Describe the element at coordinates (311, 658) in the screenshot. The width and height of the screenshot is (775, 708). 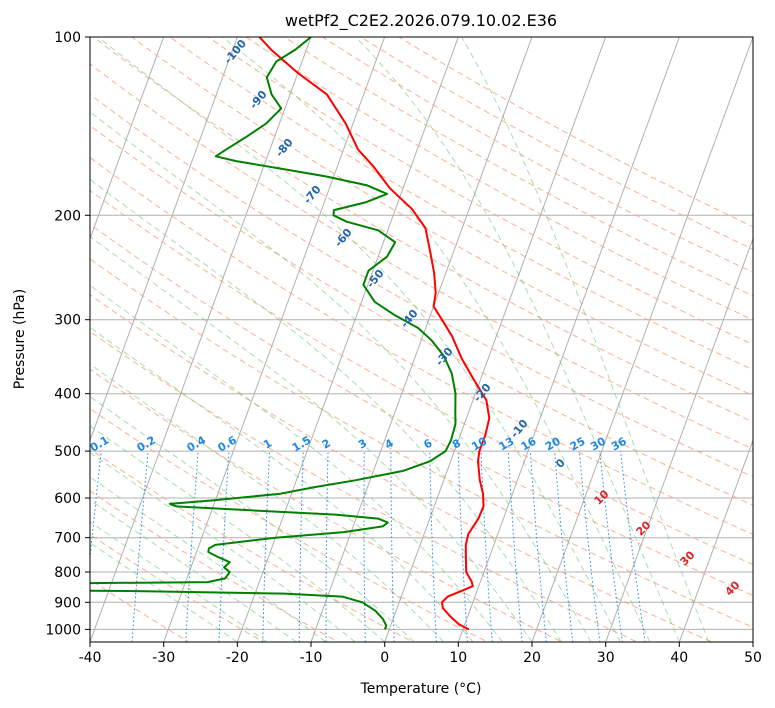
I see `x-tick-label: -10` at that location.